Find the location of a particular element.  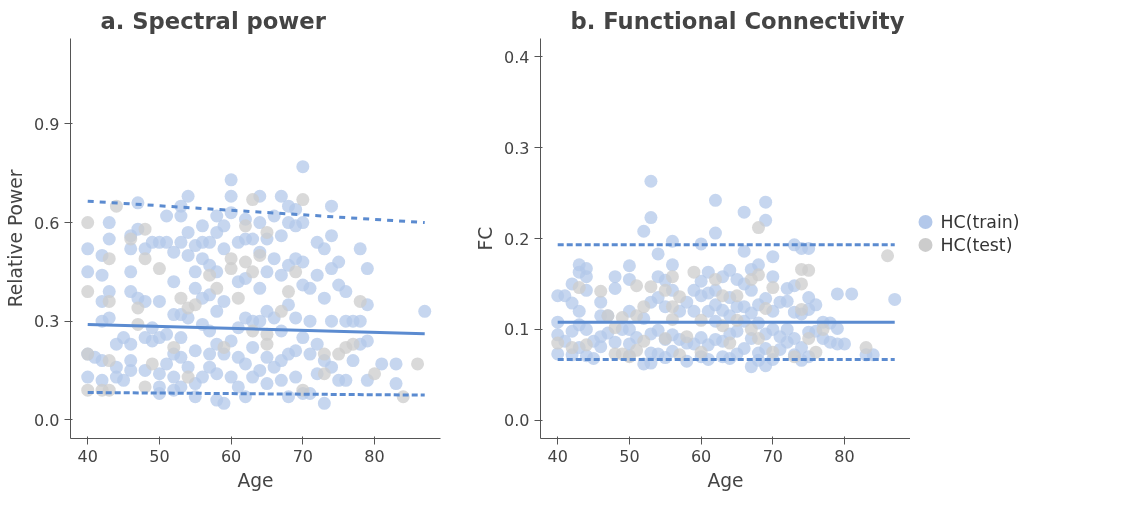

y-tick-label: 0.2 is located at coordinates (517, 239).